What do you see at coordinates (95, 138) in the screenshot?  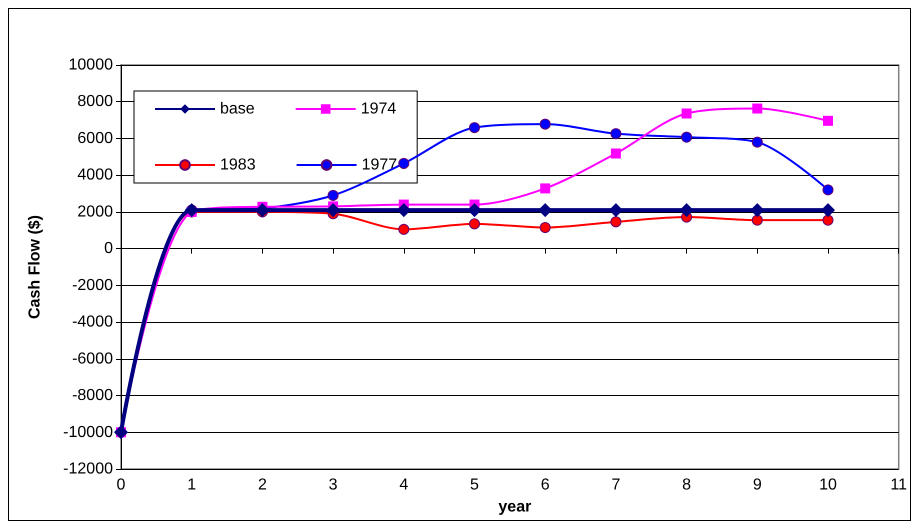 I see `y-tick-label: 6000` at bounding box center [95, 138].